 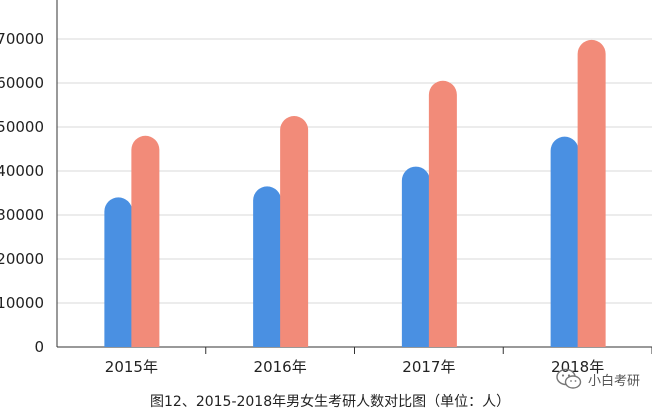 I want to click on bar-series-2-2018年, so click(x=591, y=193).